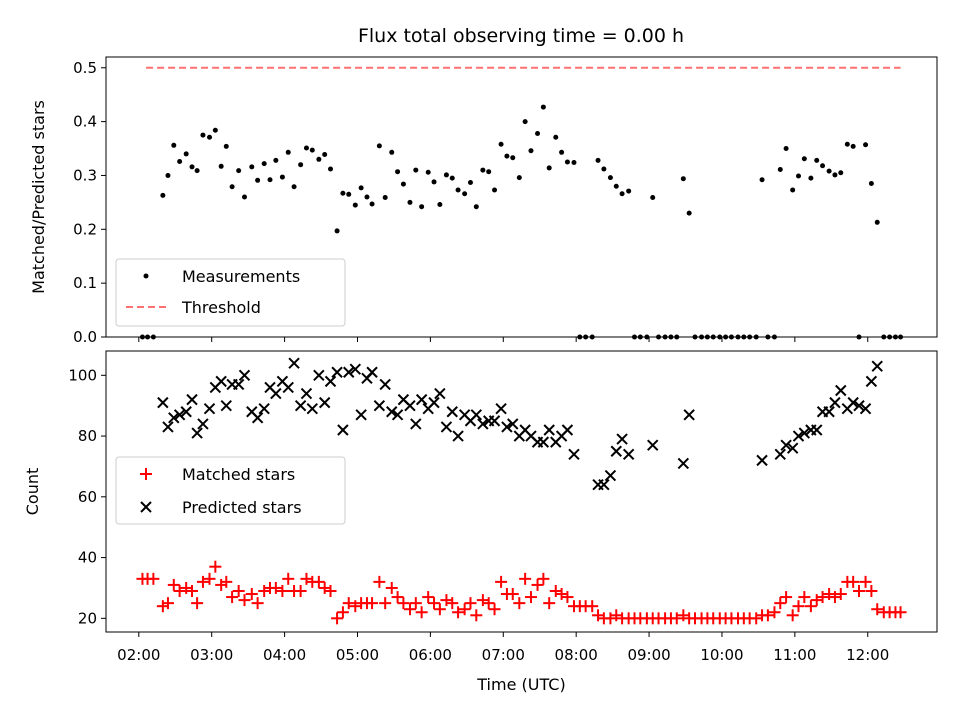 The image size is (960, 720). What do you see at coordinates (357, 655) in the screenshot?
I see `x-tick-label: 05:00` at bounding box center [357, 655].